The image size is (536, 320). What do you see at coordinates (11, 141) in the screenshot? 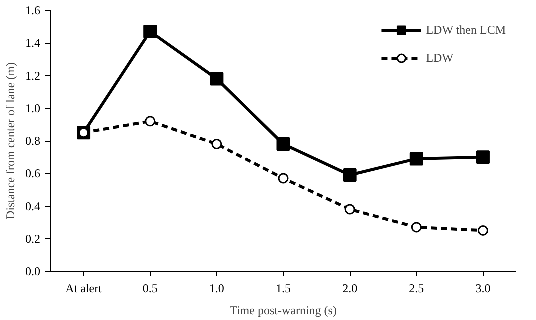
I see `y-axis-title: Distance from center of lane (m)` at bounding box center [11, 141].